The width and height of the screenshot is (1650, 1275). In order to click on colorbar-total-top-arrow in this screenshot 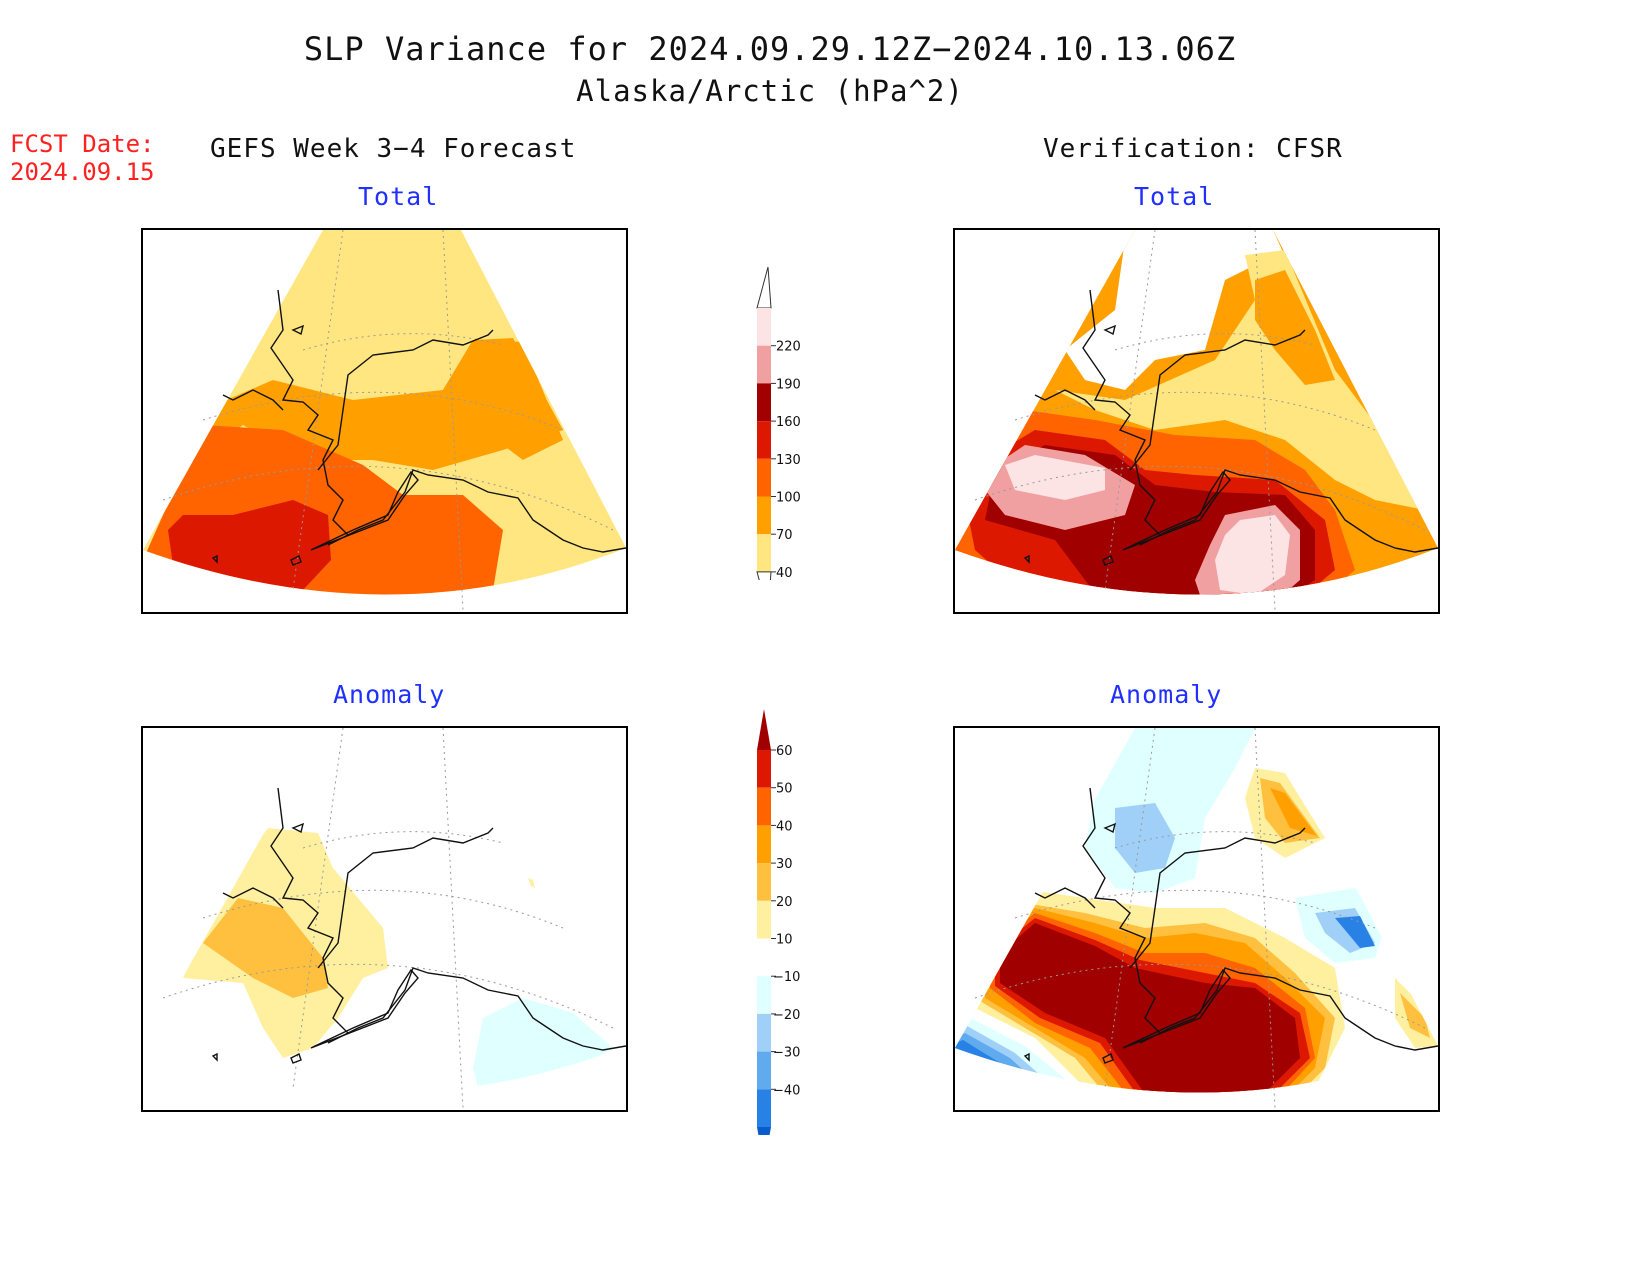, I will do `click(764, 287)`.